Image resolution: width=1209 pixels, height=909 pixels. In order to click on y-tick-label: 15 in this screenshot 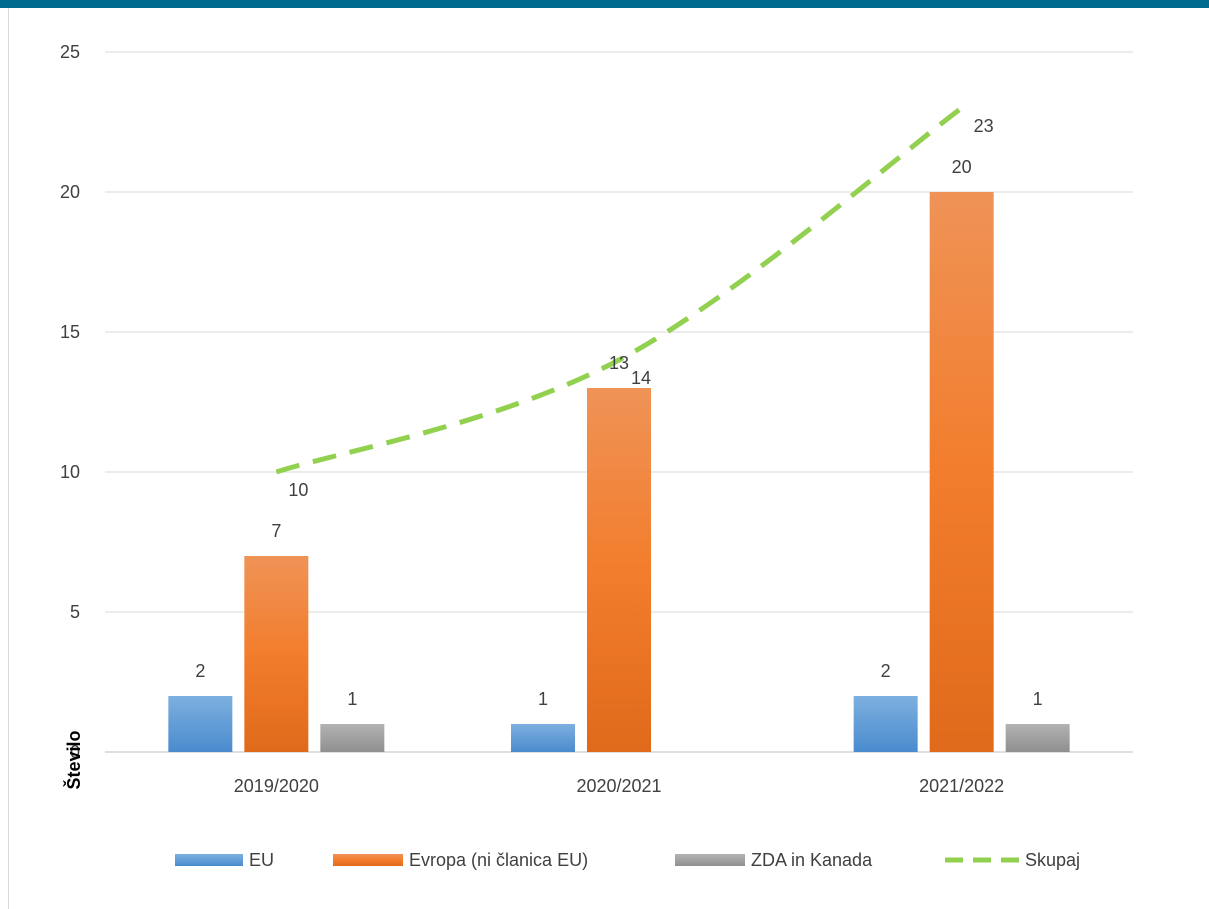, I will do `click(70, 332)`.